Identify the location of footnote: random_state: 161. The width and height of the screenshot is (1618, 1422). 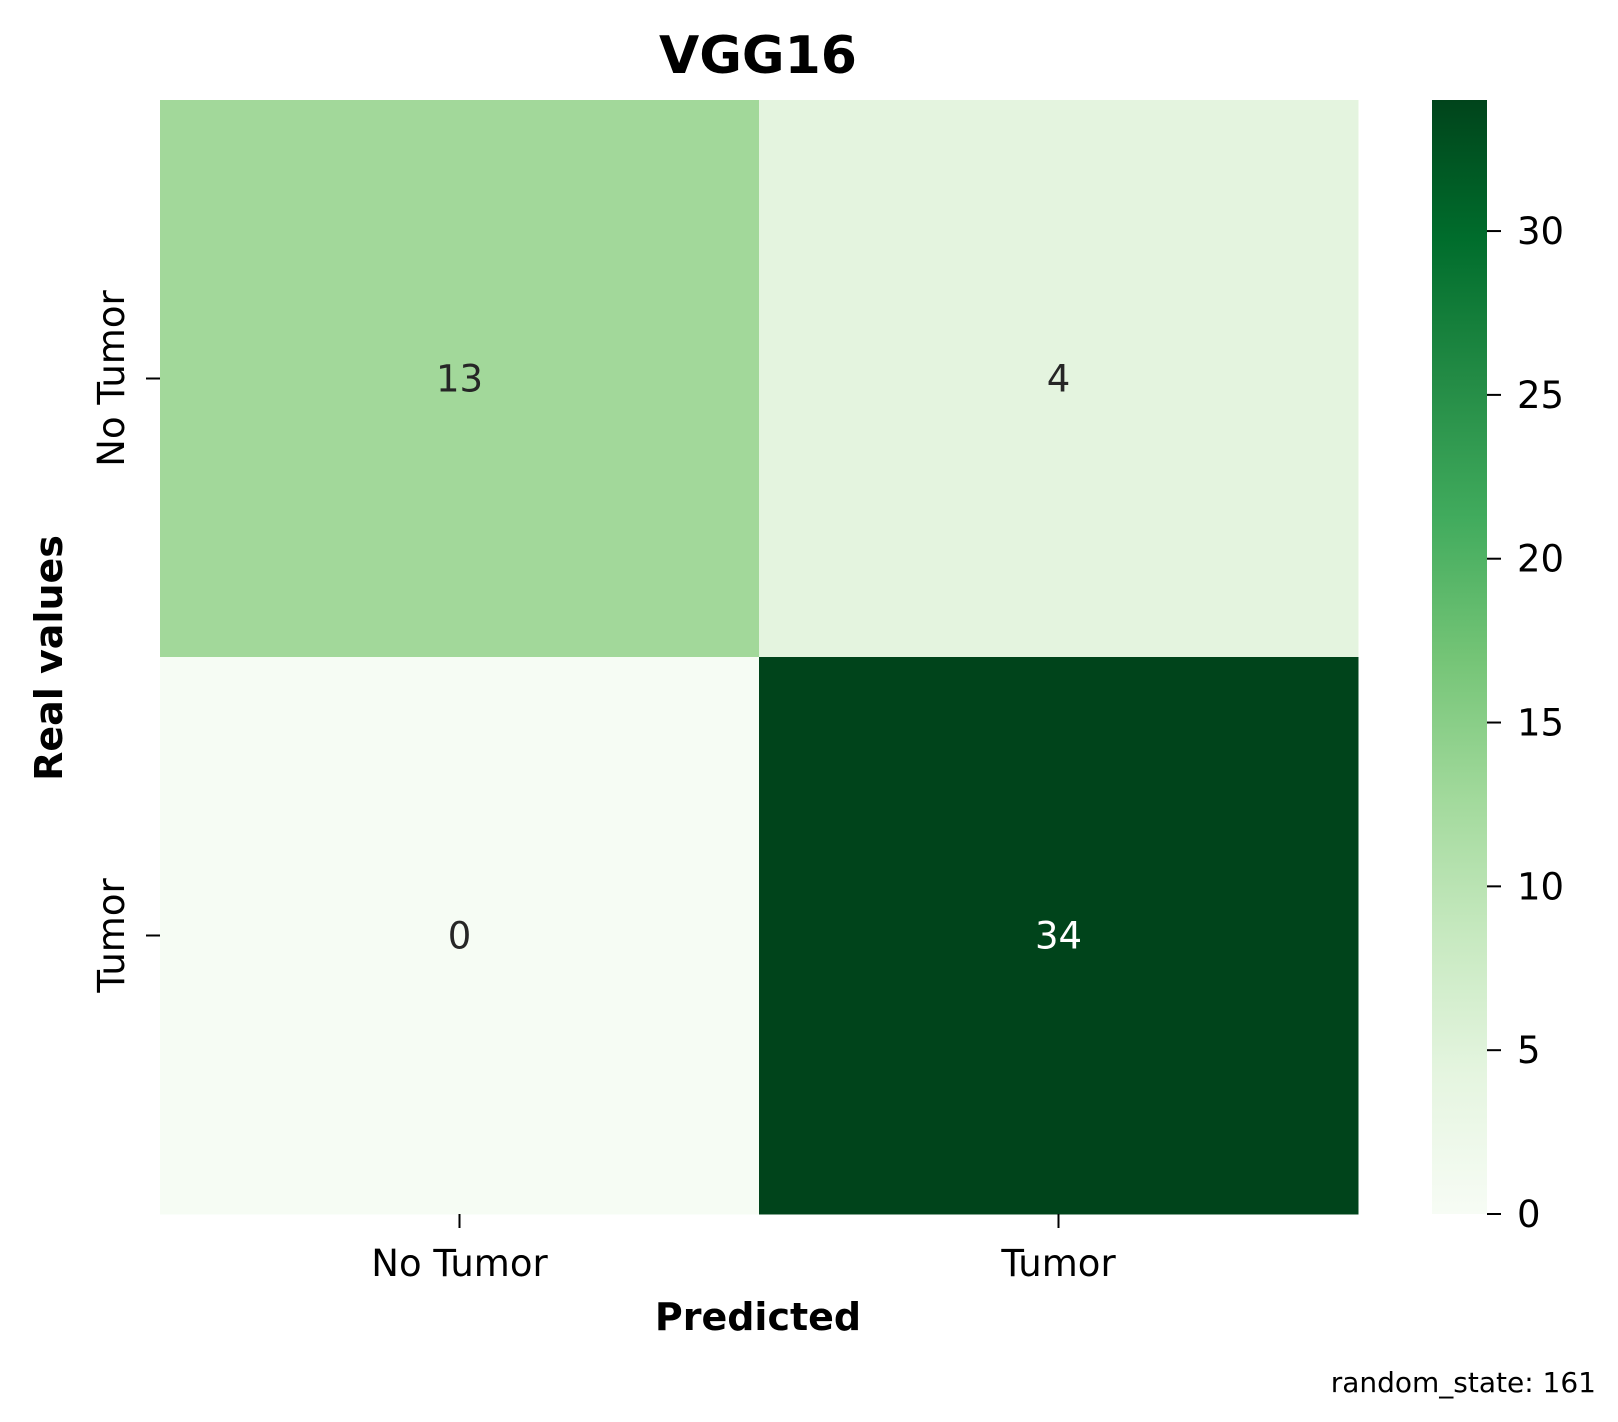
(1463, 1382).